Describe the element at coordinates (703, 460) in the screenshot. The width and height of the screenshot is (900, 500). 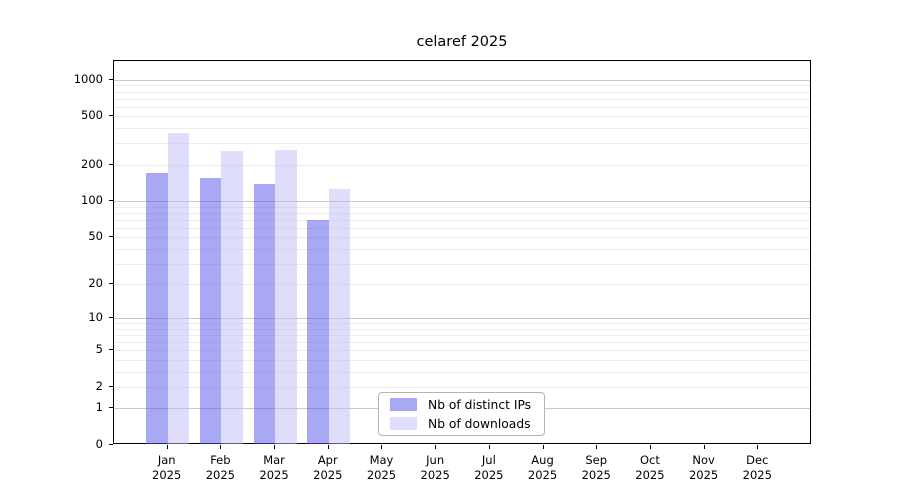
I see `x-tick-month: Nov` at that location.